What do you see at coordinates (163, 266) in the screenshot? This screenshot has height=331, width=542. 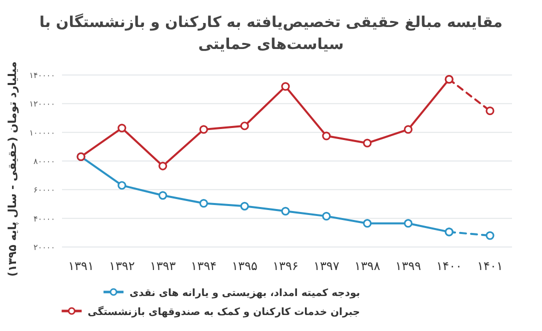 I see `x-tick-label: ۱۳۹۳` at bounding box center [163, 266].